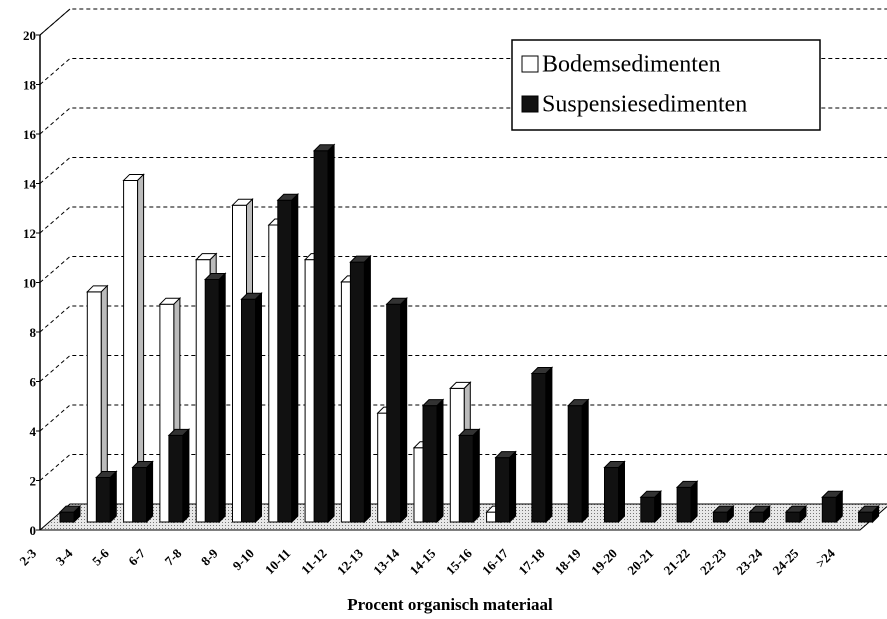  What do you see at coordinates (30, 183) in the screenshot?
I see `y-tick-label: 14` at bounding box center [30, 183].